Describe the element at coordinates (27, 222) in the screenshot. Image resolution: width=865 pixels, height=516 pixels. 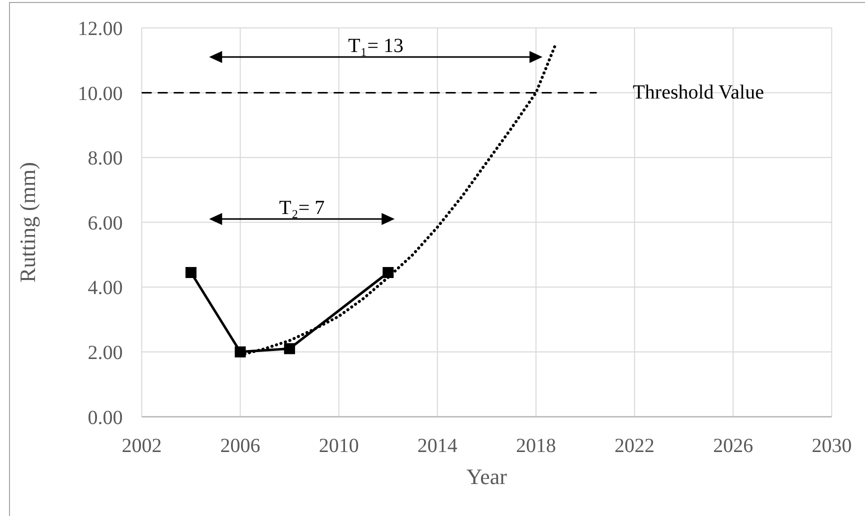
I see `y-axis-title: Rutting (mm)` at that location.